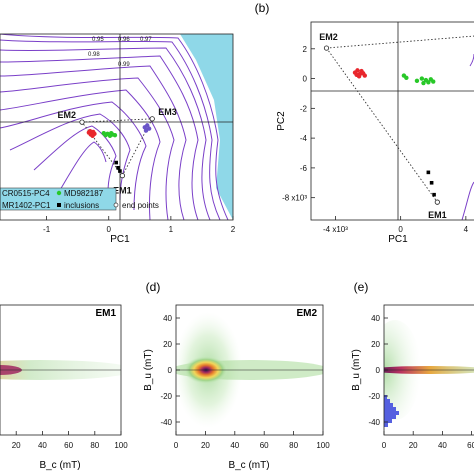 The image size is (474, 474). Describe the element at coordinates (412, 365) in the screenshot. I see `panel-e: (e) 40 20 0 -20 -40 0 20 40 60 B_u (mT)` at that location.